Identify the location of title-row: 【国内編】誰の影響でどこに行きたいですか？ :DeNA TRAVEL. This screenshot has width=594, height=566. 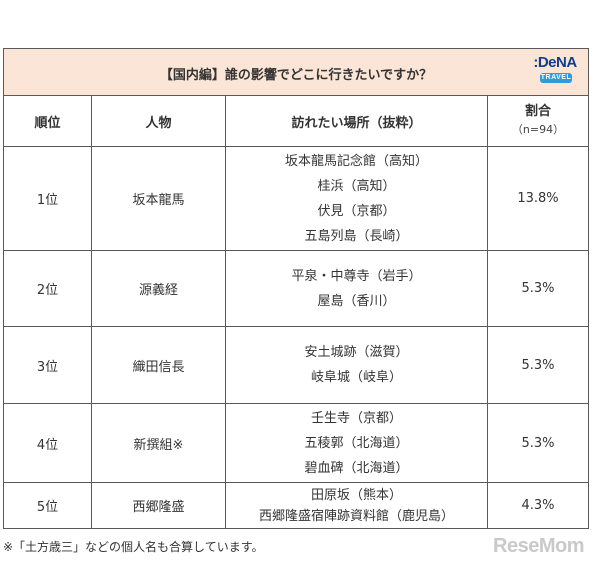
(296, 72).